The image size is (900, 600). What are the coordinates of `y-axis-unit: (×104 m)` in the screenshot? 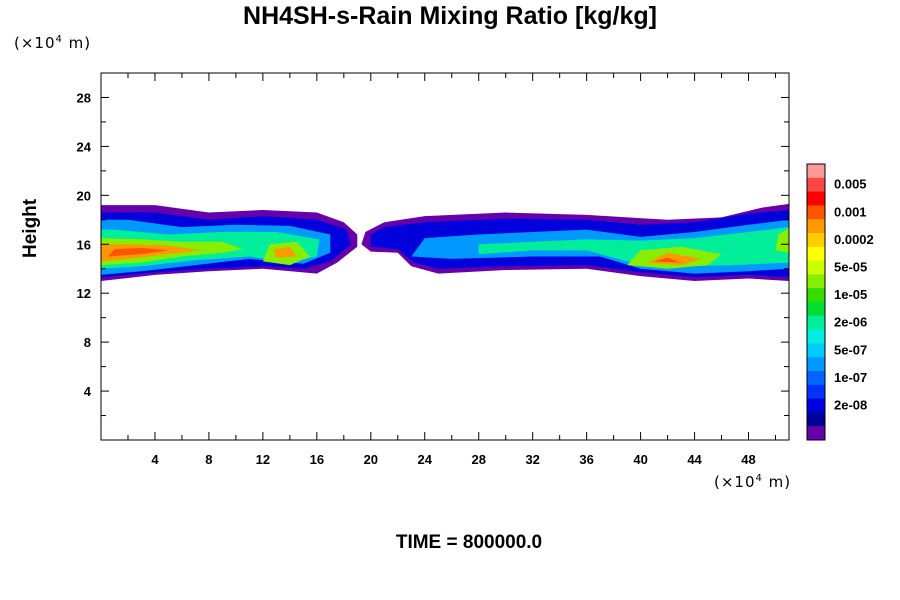 It's located at (53, 43).